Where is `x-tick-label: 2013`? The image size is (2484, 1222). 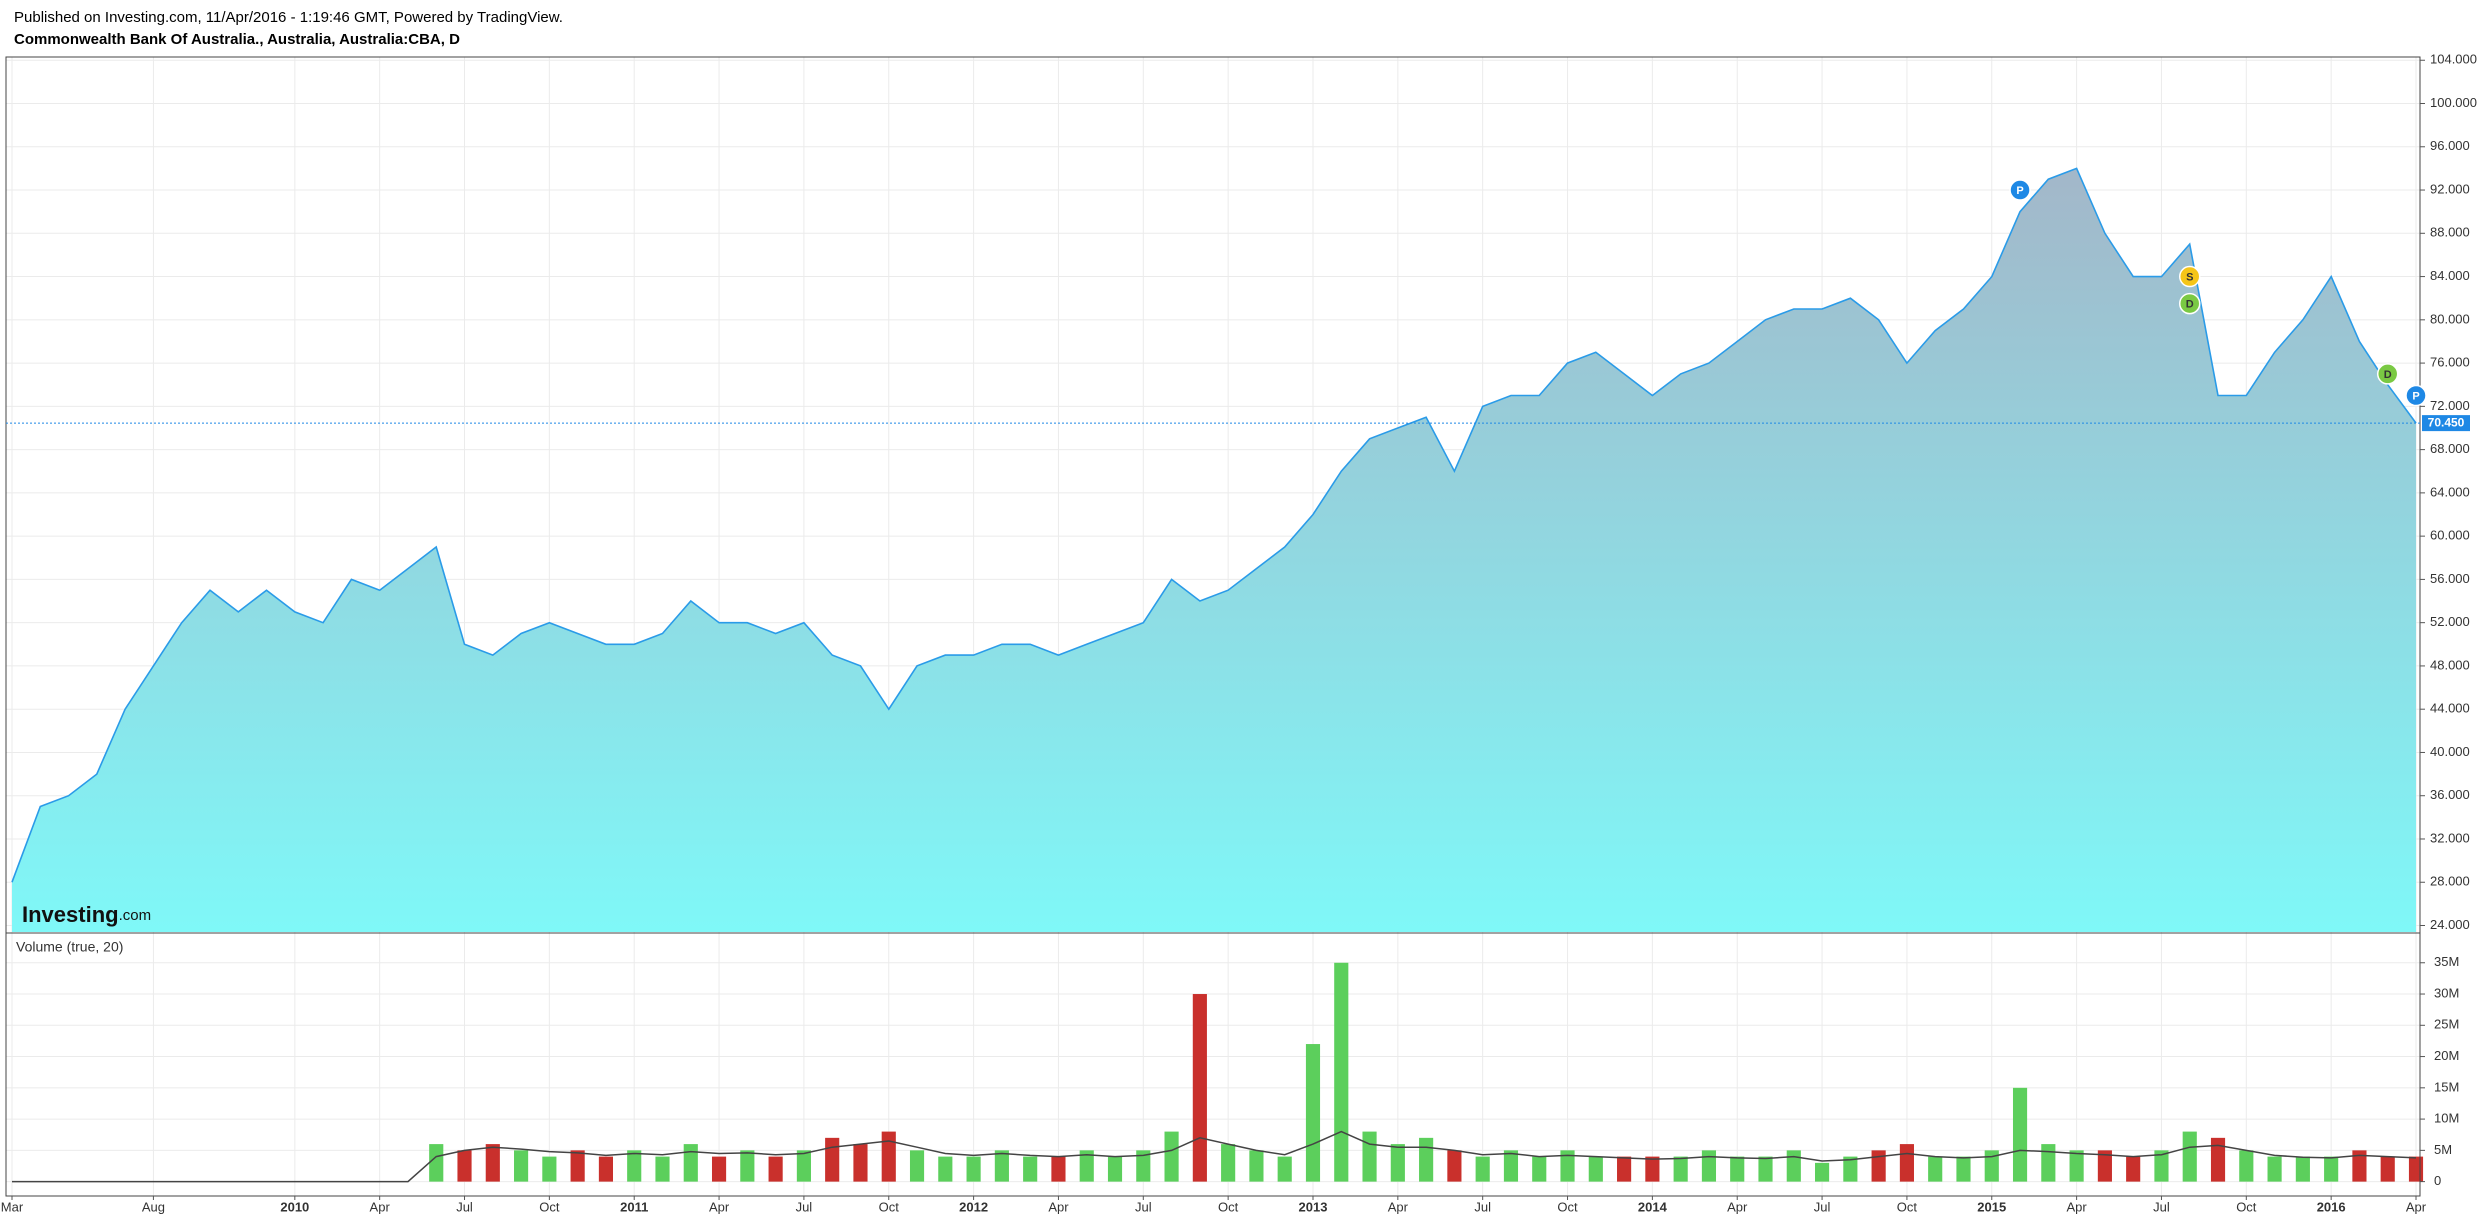 x-tick-label: 2013 is located at coordinates (1313, 1206).